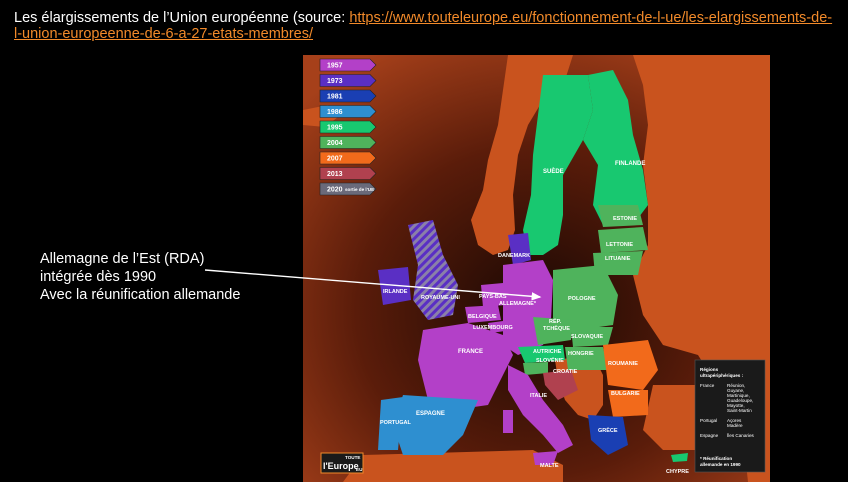 Image resolution: width=848 pixels, height=482 pixels. I want to click on legend-extra: sortie de l'UE, so click(359, 189).